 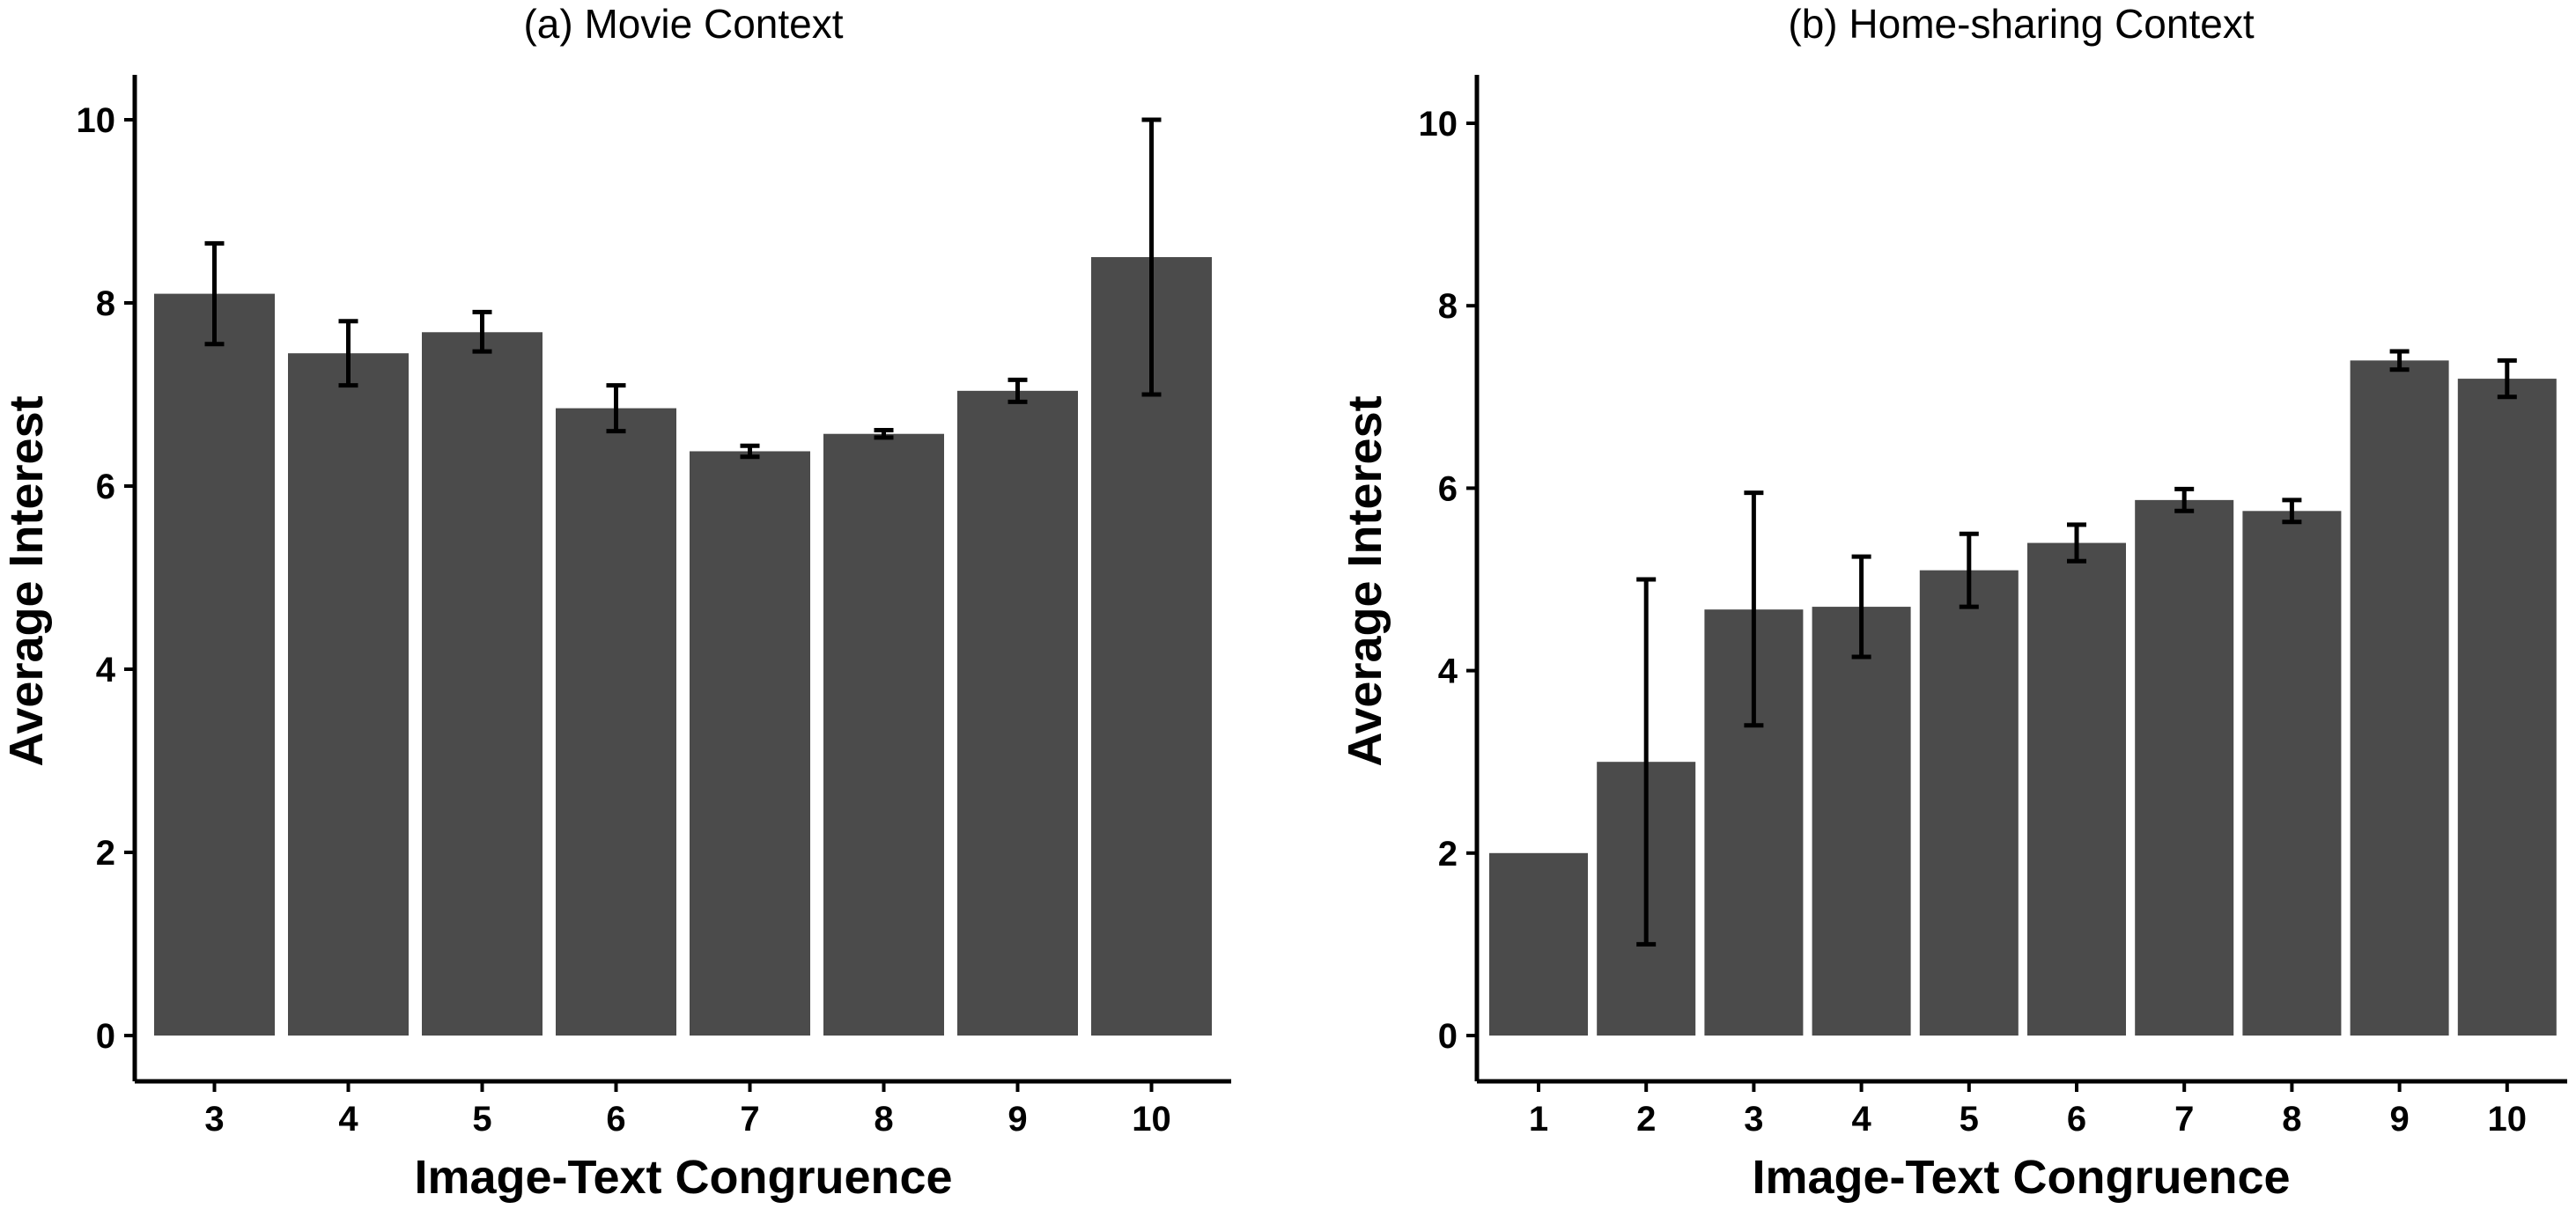 What do you see at coordinates (2028, 1110) in the screenshot?
I see `x-axis-ticks: 1 2 3 4 5 6 7 8 9 10` at bounding box center [2028, 1110].